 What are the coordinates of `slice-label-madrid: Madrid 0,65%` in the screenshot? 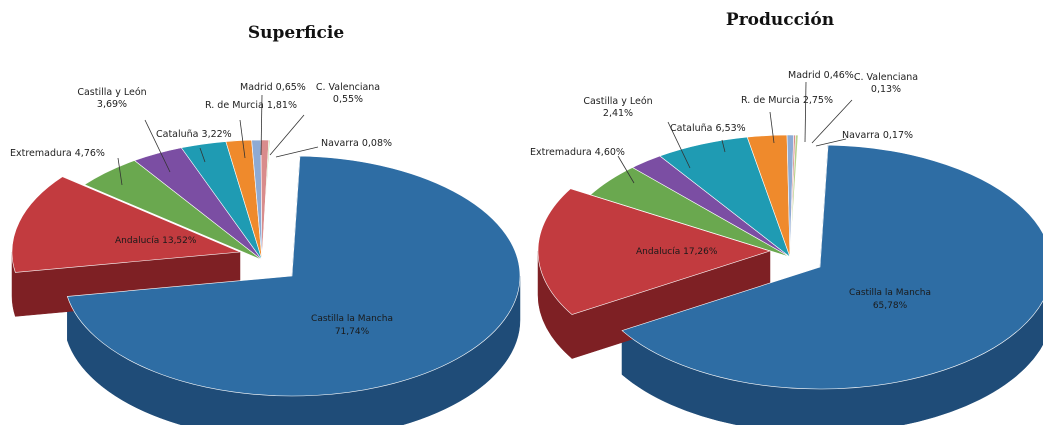 It's located at (273, 87).